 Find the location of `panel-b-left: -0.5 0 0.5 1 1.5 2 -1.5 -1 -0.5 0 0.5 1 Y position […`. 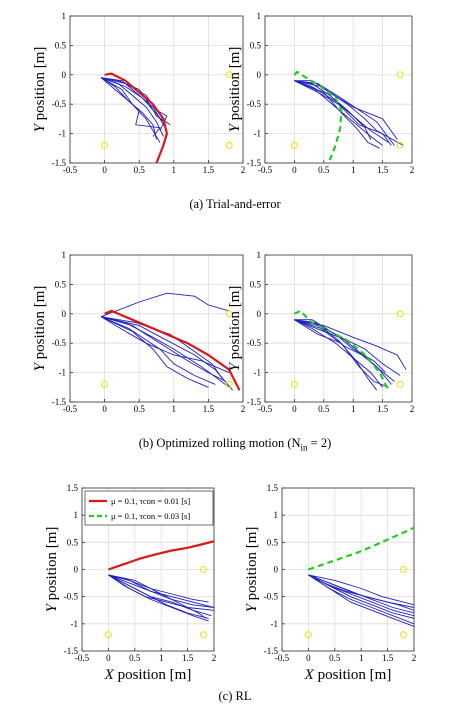

panel-b-left: -0.5 0 0.5 1 1.5 2 -1.5 -1 -0.5 0 0.5 1 Y position [… is located at coordinates (138, 332).